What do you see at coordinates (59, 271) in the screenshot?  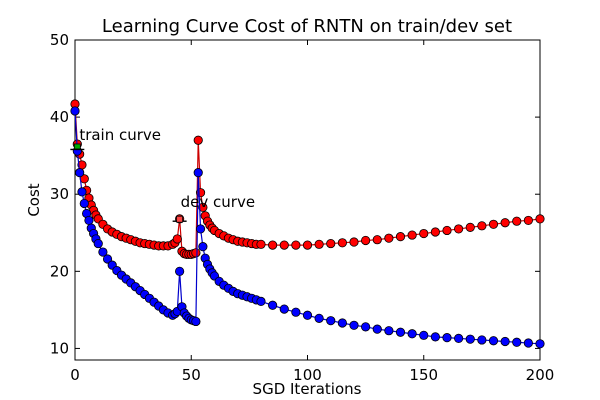 I see `y-tick-label: 20` at bounding box center [59, 271].